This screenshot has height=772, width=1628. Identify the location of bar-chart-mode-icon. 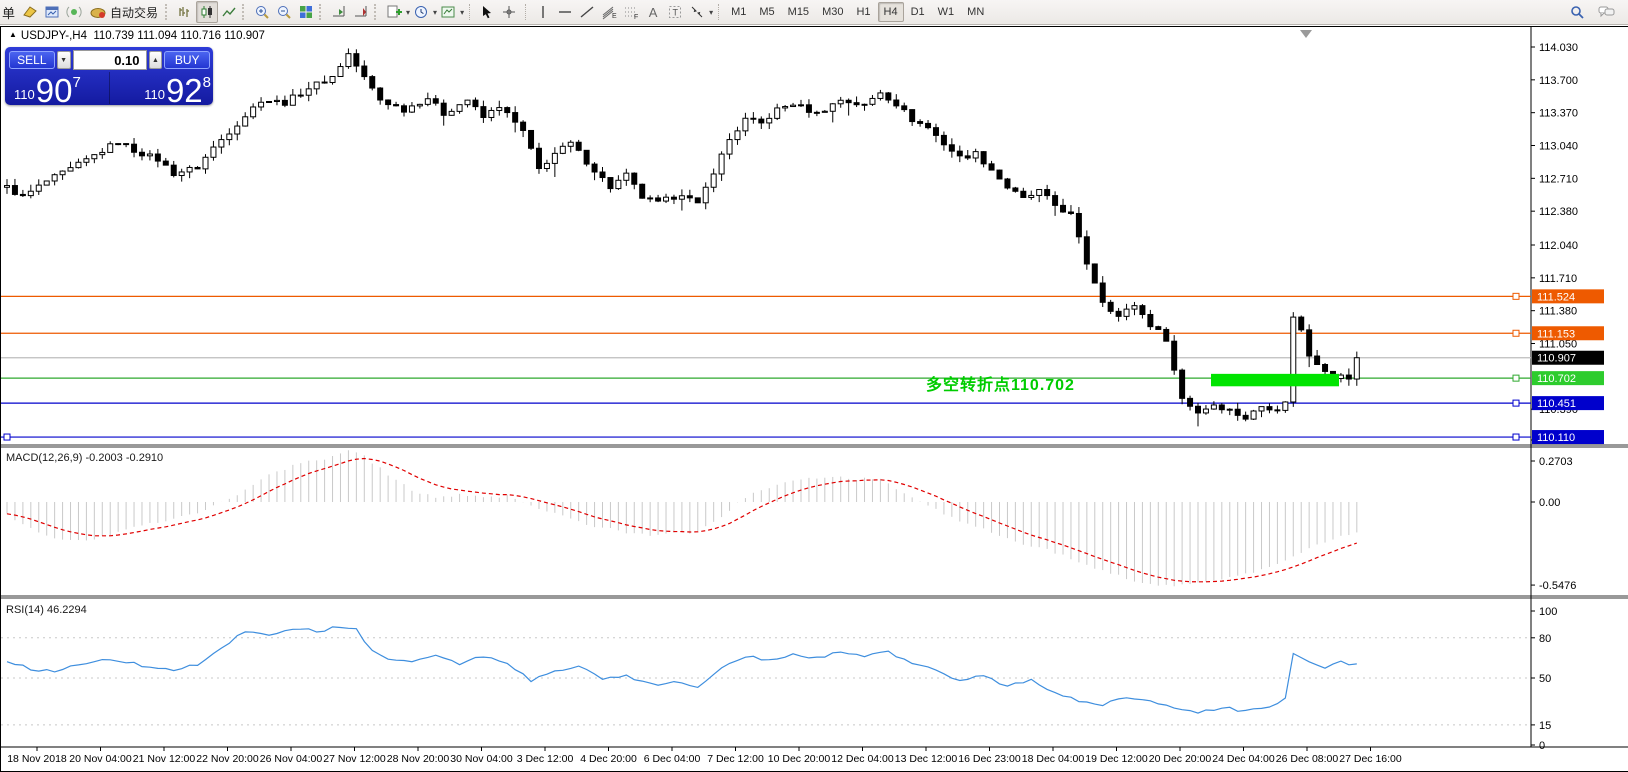
(185, 12).